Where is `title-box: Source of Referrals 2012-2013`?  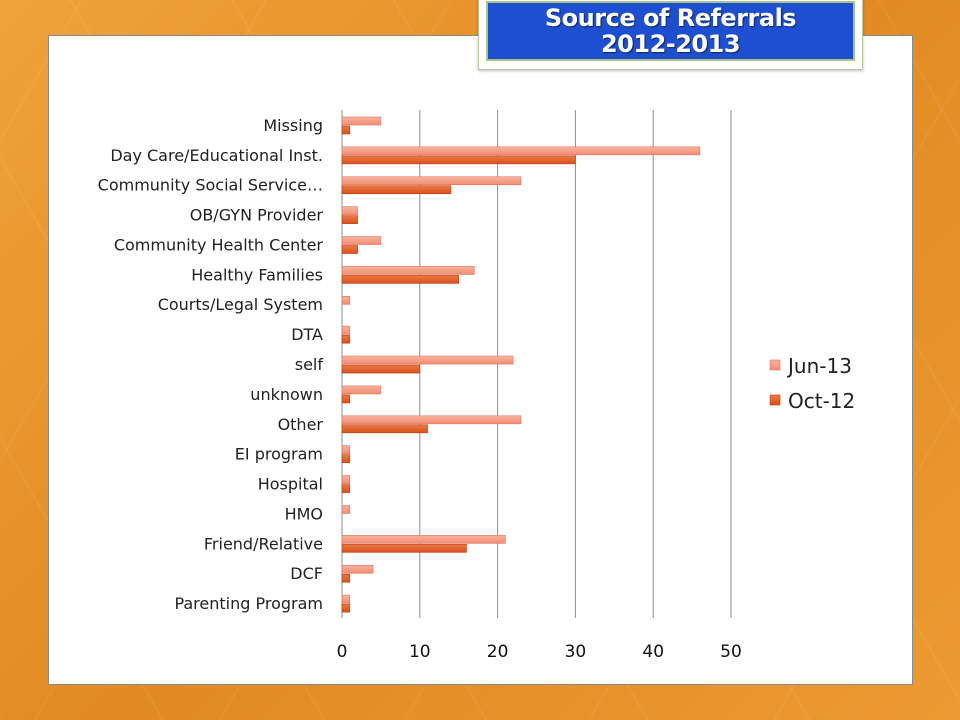 title-box: Source of Referrals 2012-2013 is located at coordinates (670, 35).